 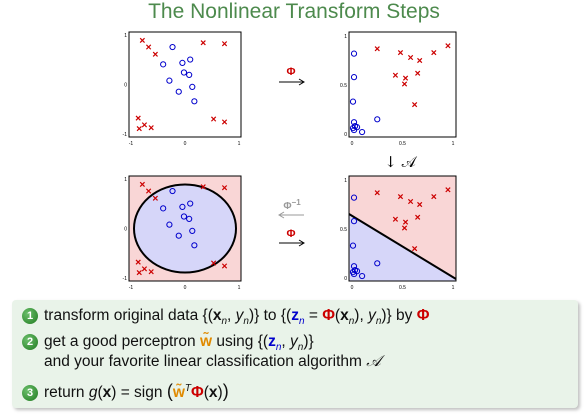 I want to click on algorithm-label: ↓ 𝒜, so click(x=400, y=162).